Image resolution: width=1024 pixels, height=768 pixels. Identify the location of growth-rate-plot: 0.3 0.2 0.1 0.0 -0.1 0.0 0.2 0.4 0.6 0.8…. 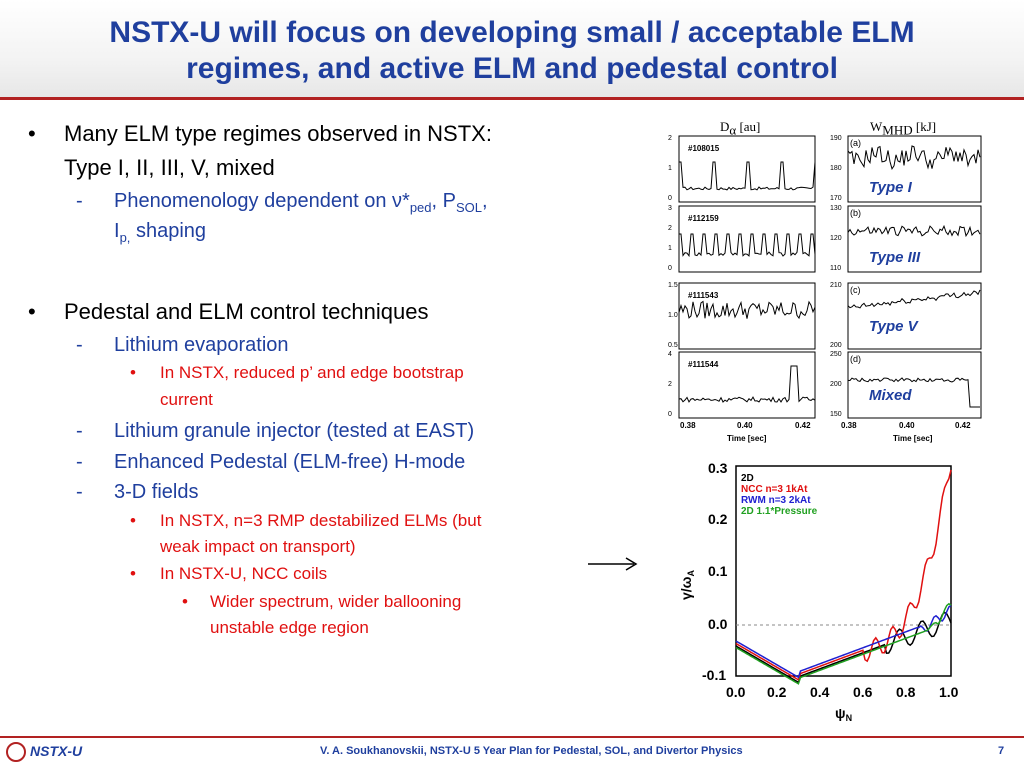
(818, 591).